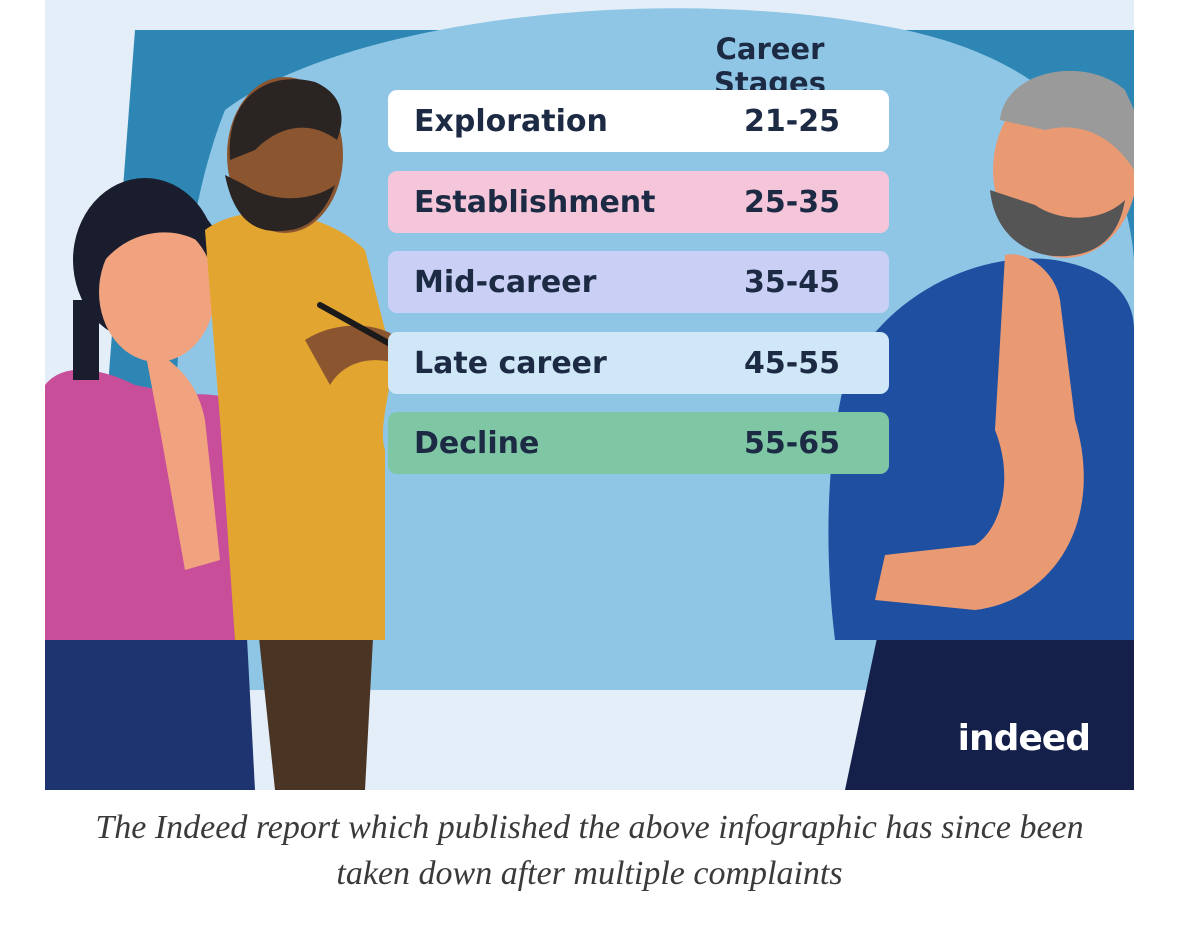 Image resolution: width=1179 pixels, height=929 pixels. What do you see at coordinates (589, 873) in the screenshot?
I see `caption-line-2: taken down after multiple complaints` at bounding box center [589, 873].